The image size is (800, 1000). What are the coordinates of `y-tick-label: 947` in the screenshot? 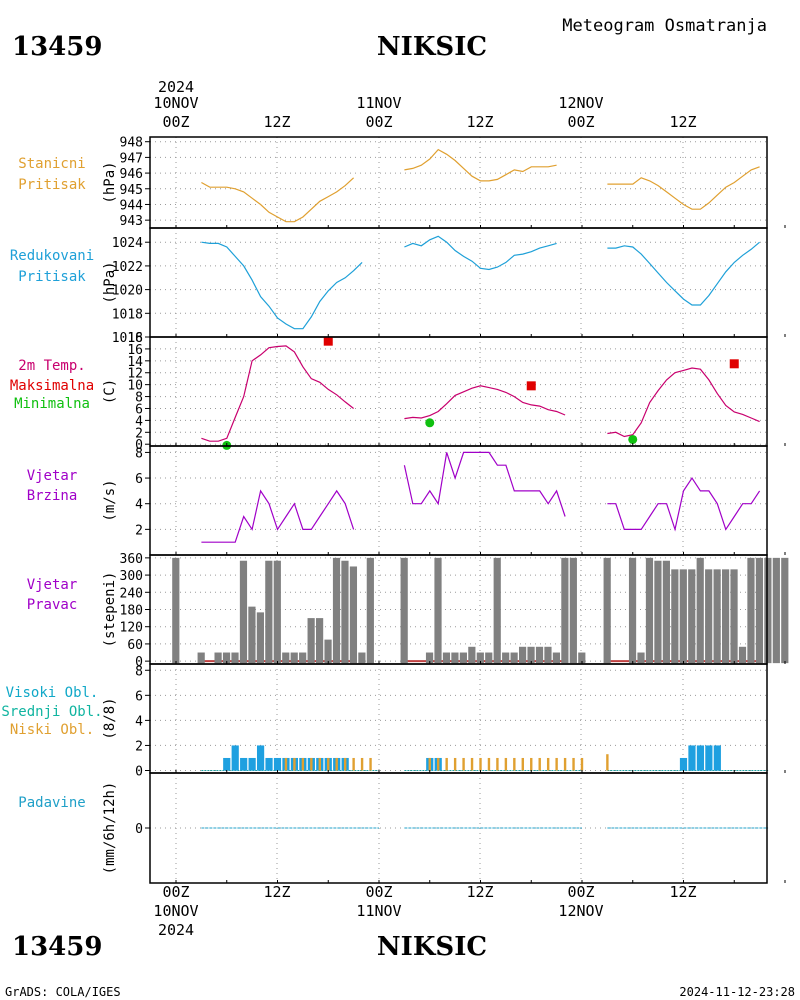 It's located at (131, 158).